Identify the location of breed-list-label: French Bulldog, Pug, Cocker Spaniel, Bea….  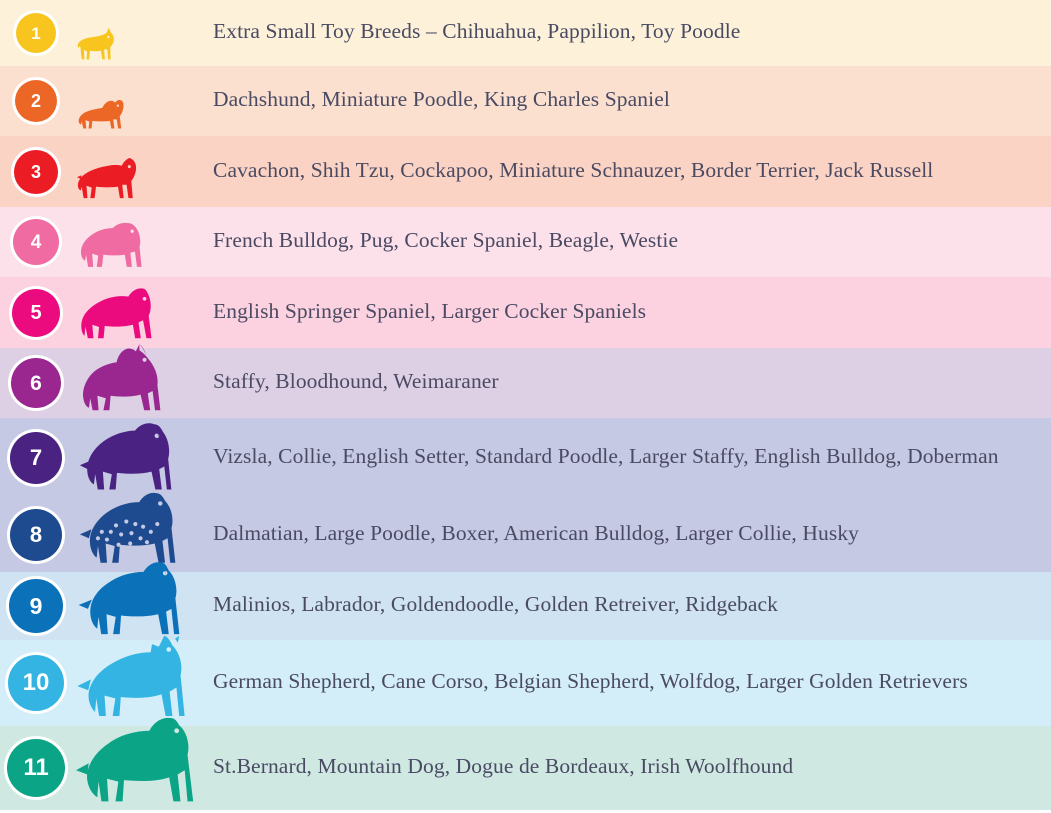
(446, 240).